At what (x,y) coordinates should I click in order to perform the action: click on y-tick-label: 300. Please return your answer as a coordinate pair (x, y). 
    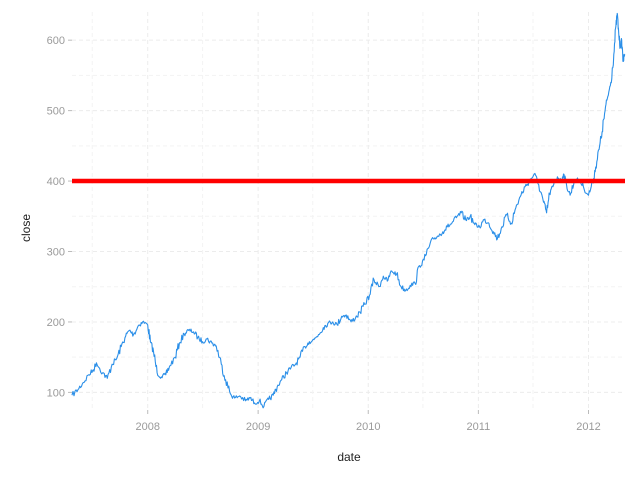
    Looking at the image, I should click on (56, 253).